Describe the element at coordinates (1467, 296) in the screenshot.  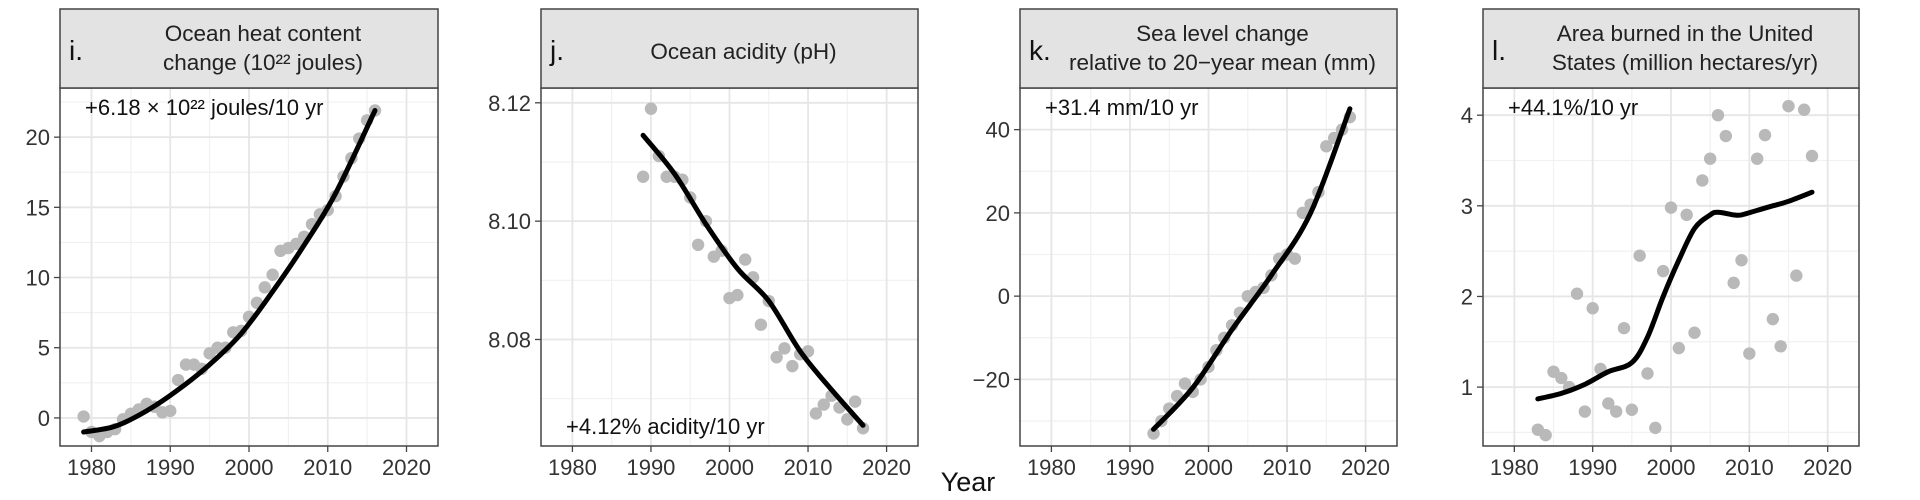
I see `y-tick-label: 2` at that location.